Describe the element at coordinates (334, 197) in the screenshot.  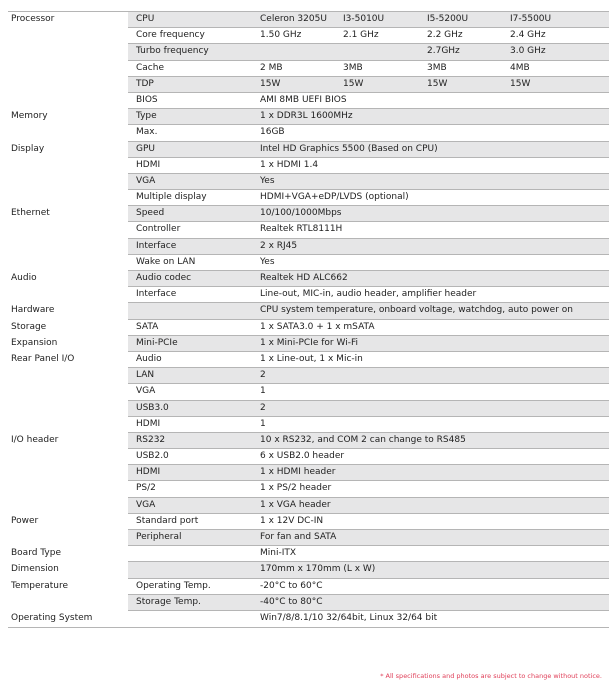
I see `spec-value: HDMI+VGA+eDP/LVDS (optional)` at that location.